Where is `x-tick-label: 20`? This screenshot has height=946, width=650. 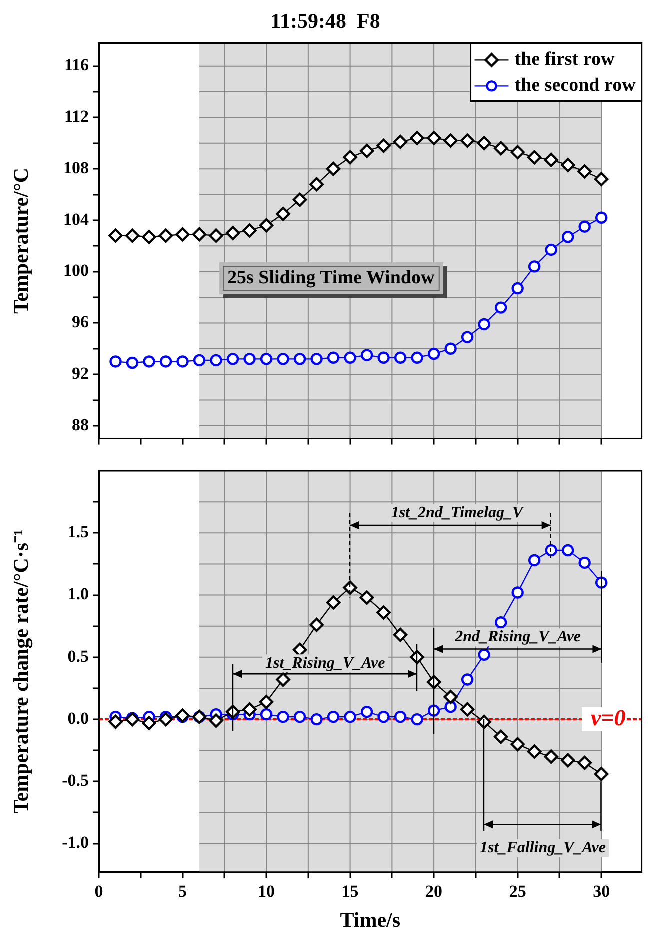 x-tick-label: 20 is located at coordinates (434, 891).